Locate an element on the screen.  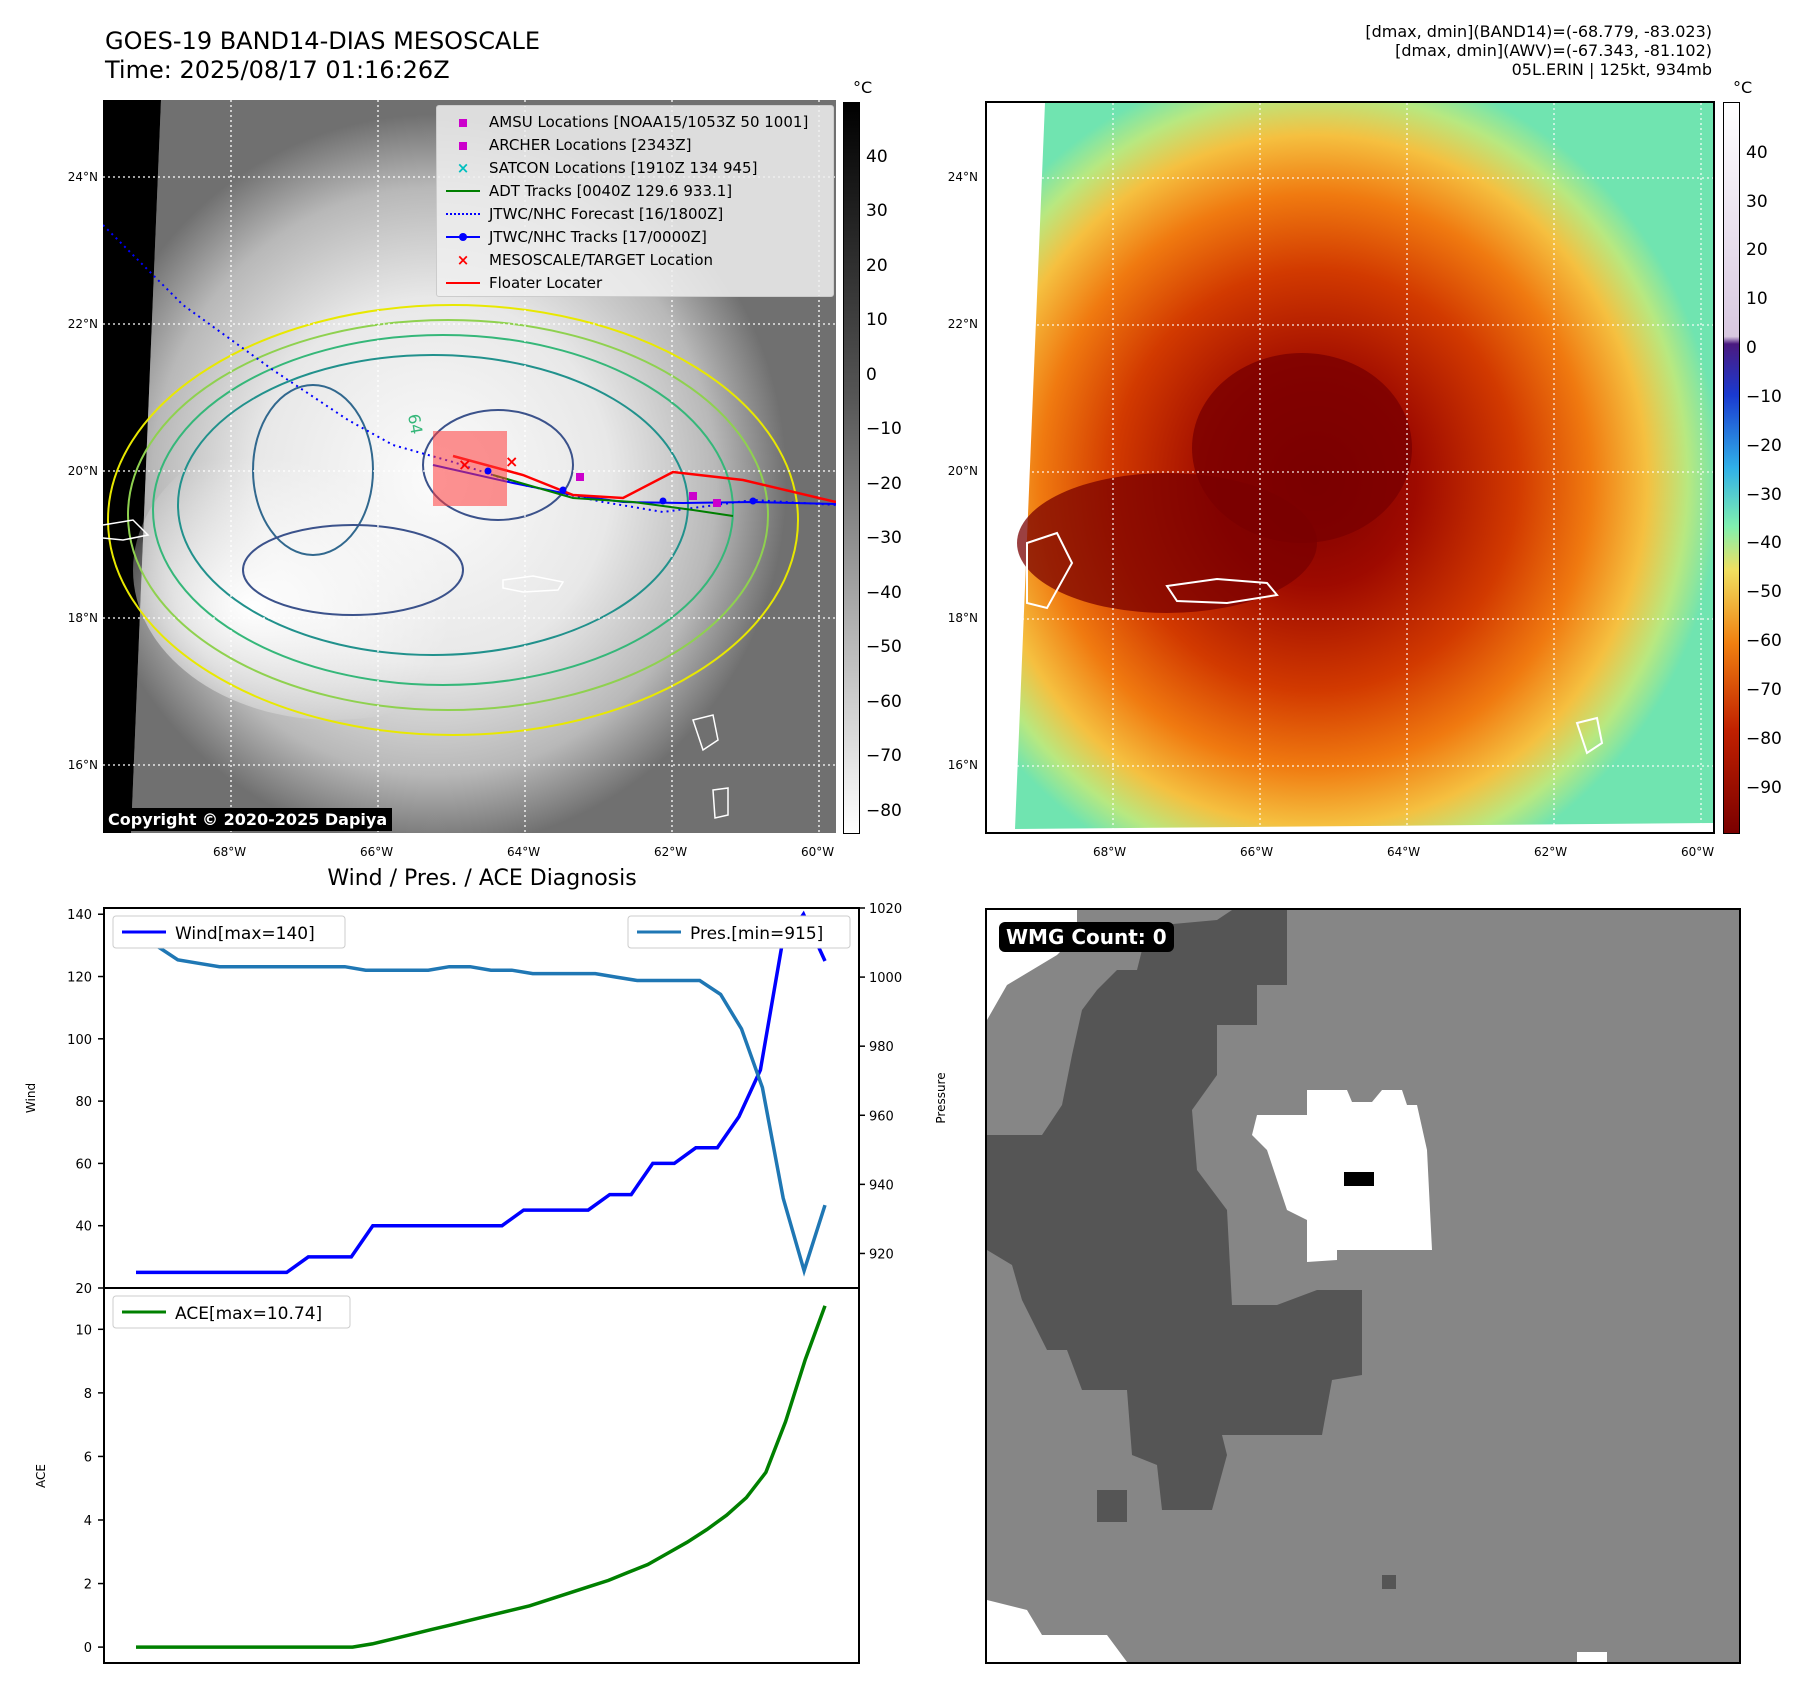
wmg-count-label: WMG Count: 0 is located at coordinates (1086, 937).